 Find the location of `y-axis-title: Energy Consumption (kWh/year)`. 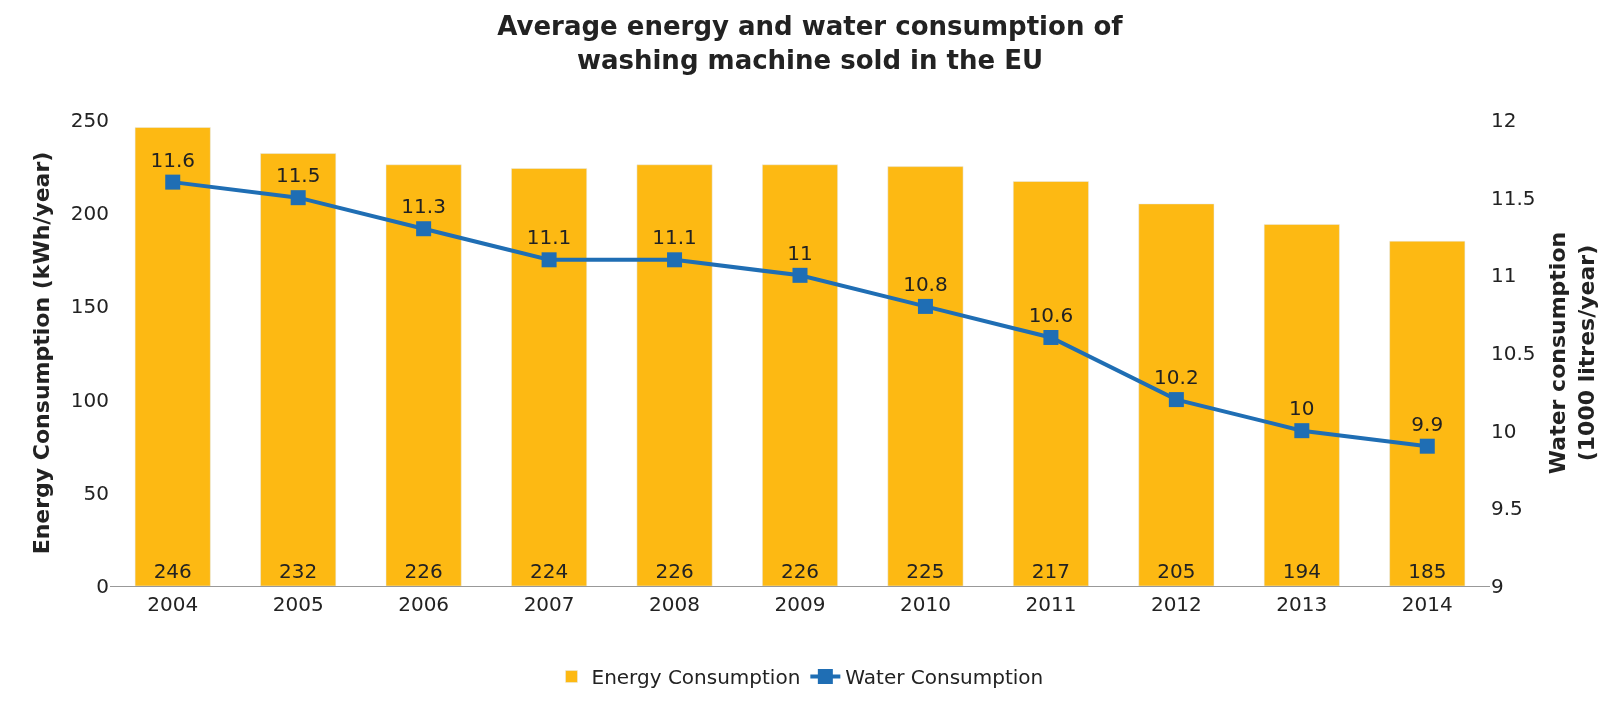

y-axis-title: Energy Consumption (kWh/year) is located at coordinates (41, 353).